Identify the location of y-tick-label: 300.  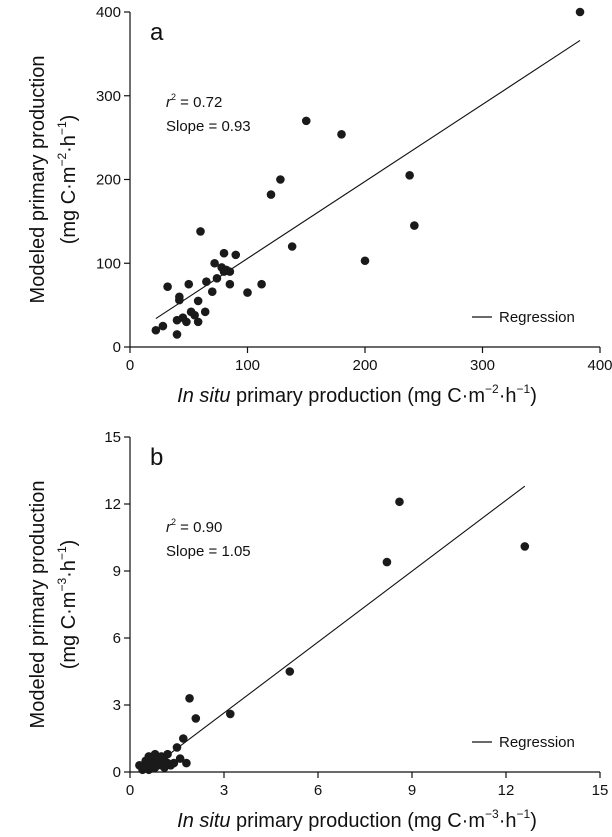
(108, 96).